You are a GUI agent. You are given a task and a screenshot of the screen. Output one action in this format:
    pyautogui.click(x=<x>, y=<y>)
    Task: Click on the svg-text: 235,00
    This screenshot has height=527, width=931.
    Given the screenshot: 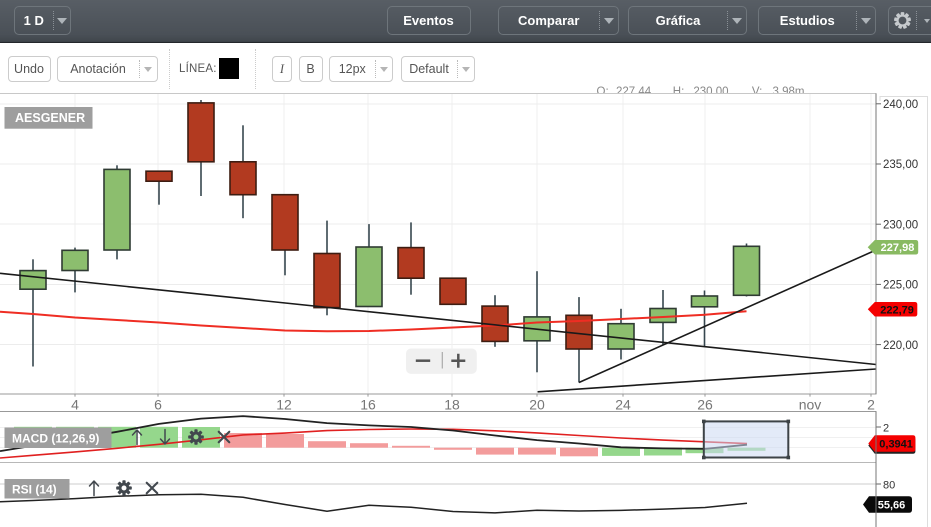 What is the action you would take?
    pyautogui.click(x=900, y=165)
    